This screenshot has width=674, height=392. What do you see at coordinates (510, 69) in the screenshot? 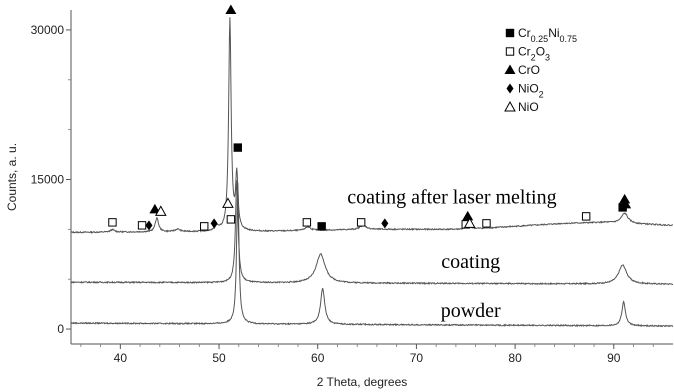
I see `legend-marker-filled-triangle` at bounding box center [510, 69].